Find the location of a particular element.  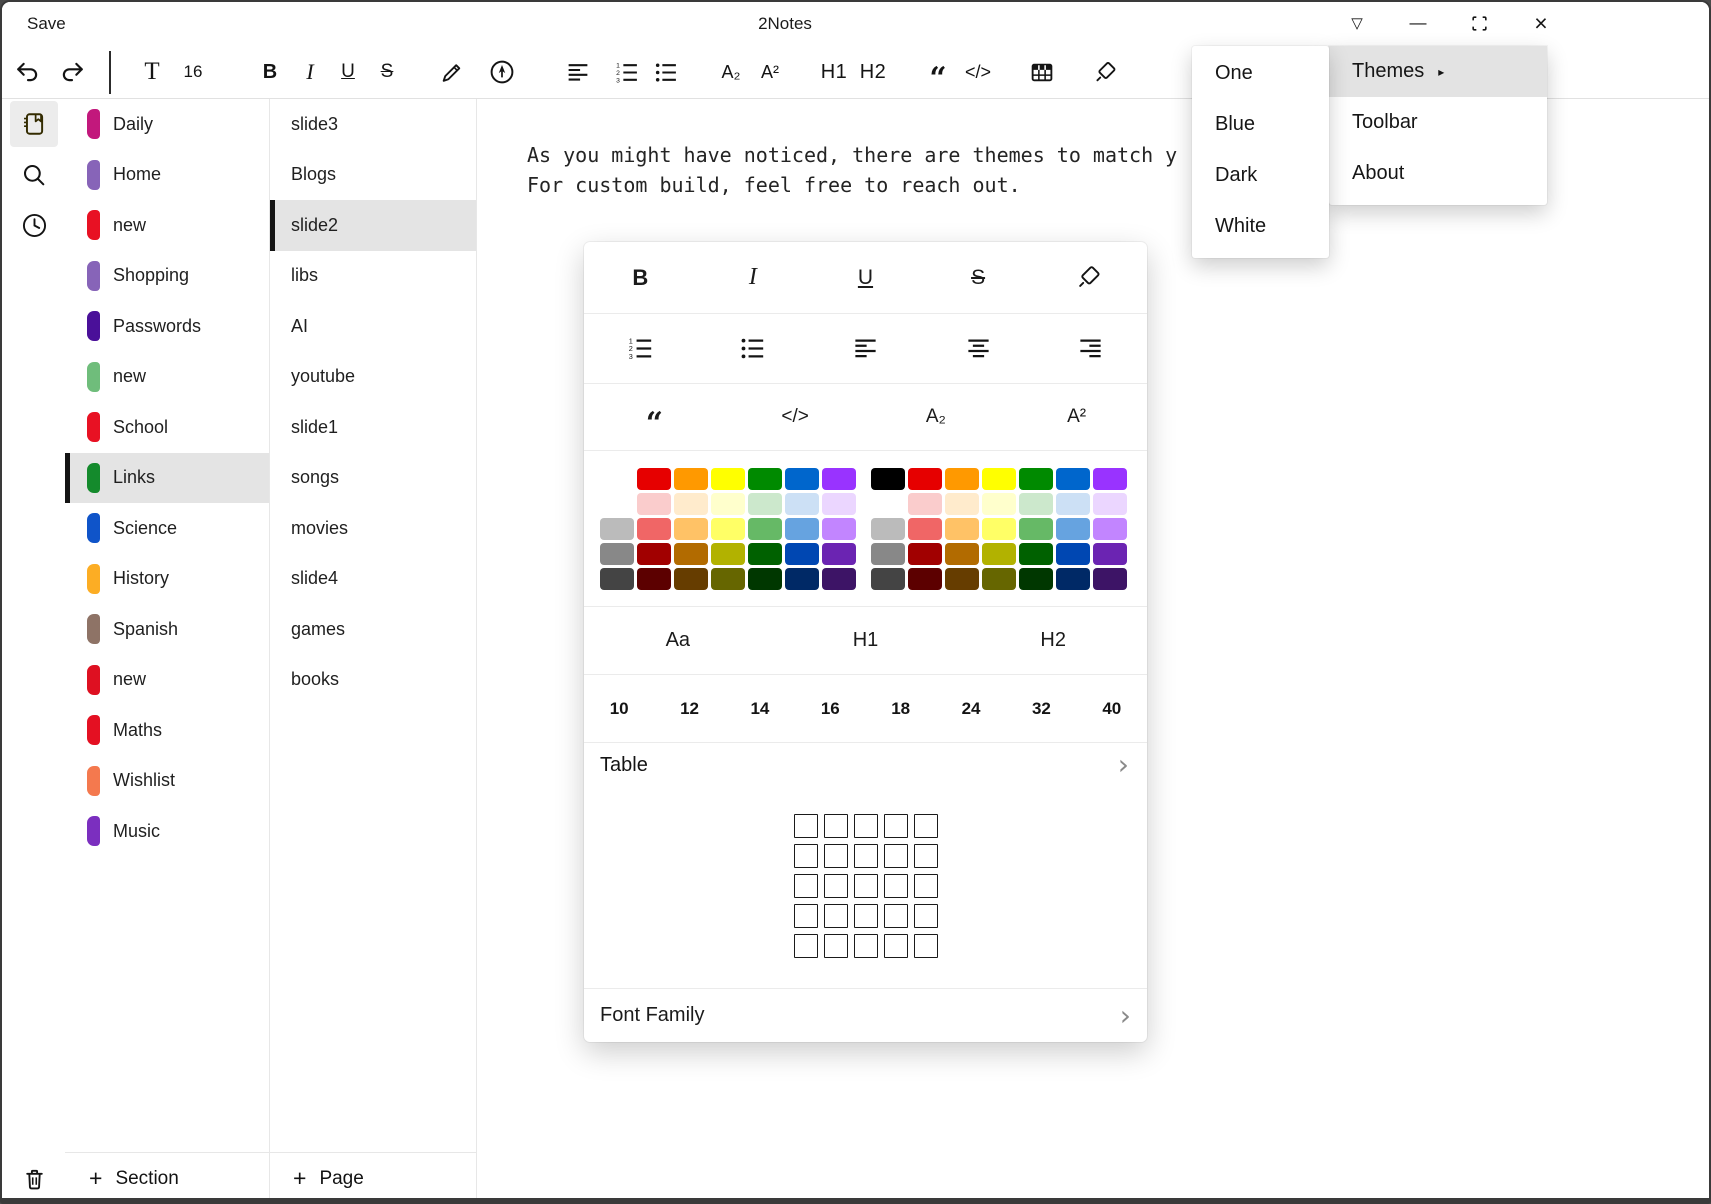

sidebar-section-links: Links is located at coordinates (167, 477).